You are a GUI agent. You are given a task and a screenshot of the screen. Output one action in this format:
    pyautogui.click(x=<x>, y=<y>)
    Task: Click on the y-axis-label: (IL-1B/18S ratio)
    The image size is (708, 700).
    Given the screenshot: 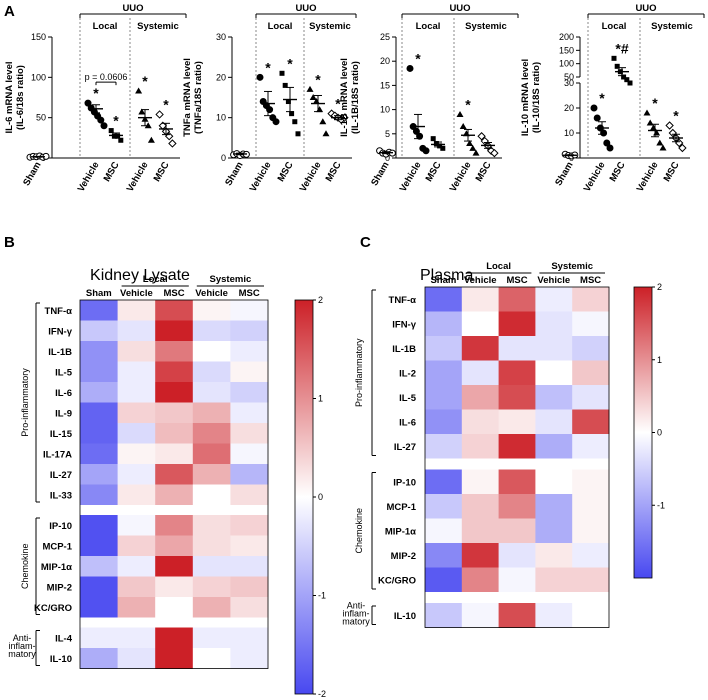 What is the action you would take?
    pyautogui.click(x=355, y=97)
    